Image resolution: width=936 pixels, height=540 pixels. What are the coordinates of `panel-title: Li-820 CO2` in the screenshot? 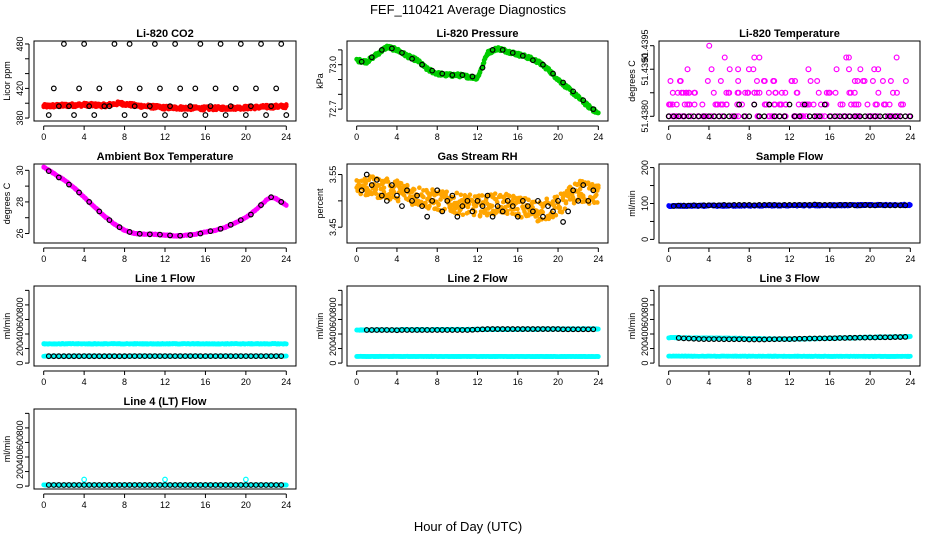 It's located at (164, 34).